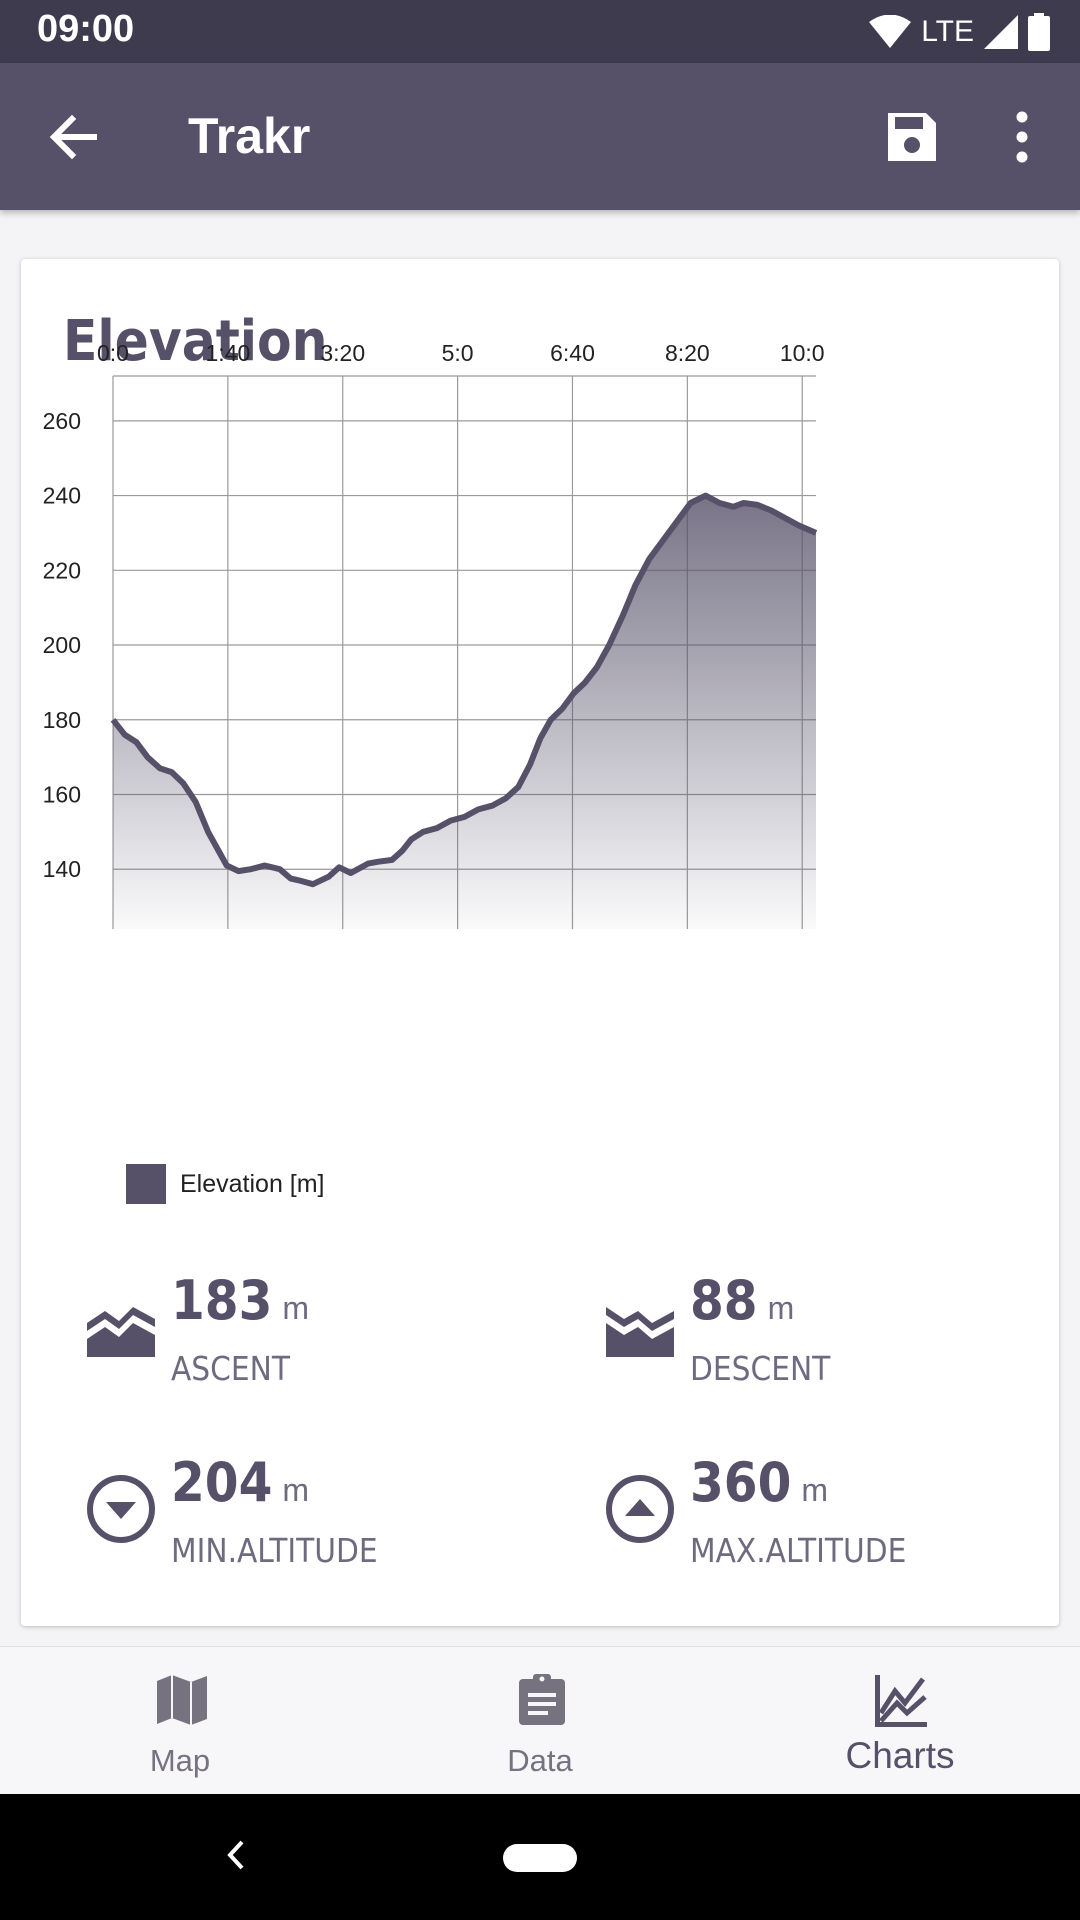  Describe the element at coordinates (812, 1329) in the screenshot. I see `stat-descent: 88 m DESCENT` at that location.